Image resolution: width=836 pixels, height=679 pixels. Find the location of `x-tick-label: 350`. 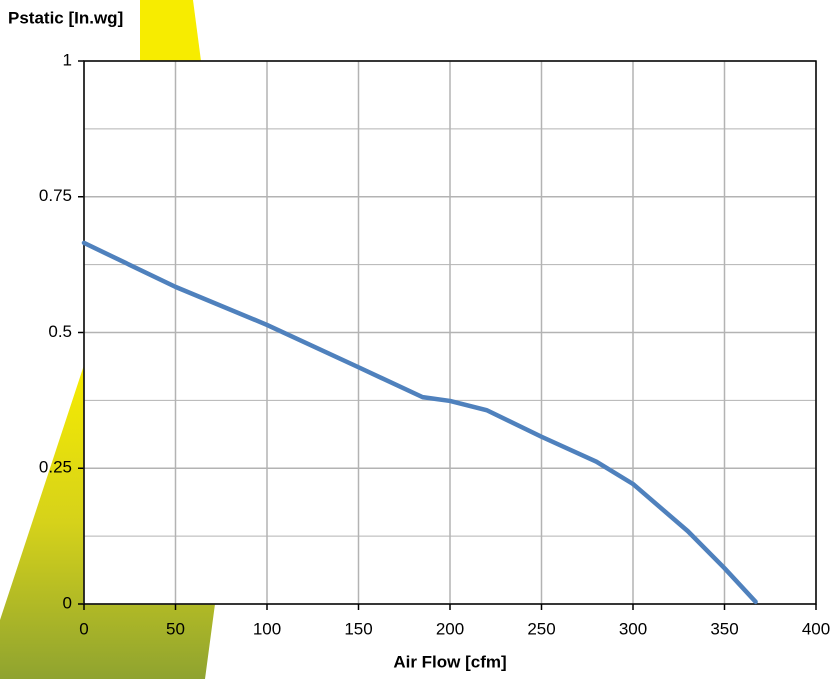

x-tick-label: 350 is located at coordinates (724, 628).